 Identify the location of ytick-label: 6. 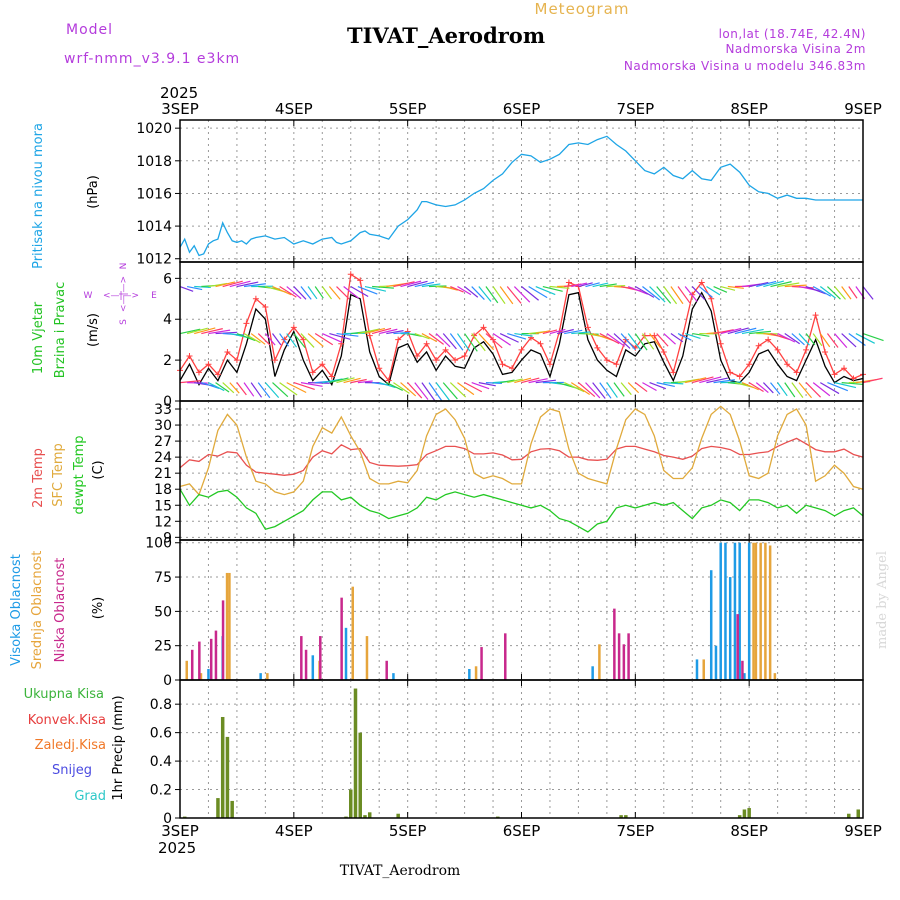
(167, 279).